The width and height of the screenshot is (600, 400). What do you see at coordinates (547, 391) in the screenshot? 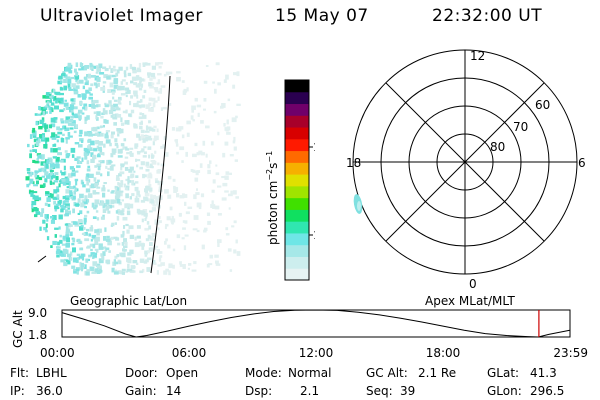
I see `glon-value: 296.5` at bounding box center [547, 391].